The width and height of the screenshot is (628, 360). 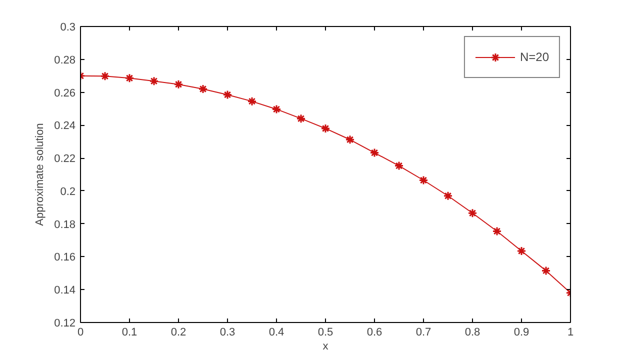 What do you see at coordinates (228, 332) in the screenshot?
I see `x-tick-label: 0.3` at bounding box center [228, 332].